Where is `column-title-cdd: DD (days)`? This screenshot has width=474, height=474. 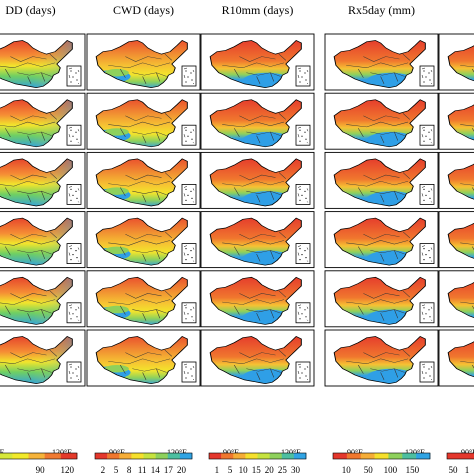
column-title-cdd: DD (days) is located at coordinates (30, 10).